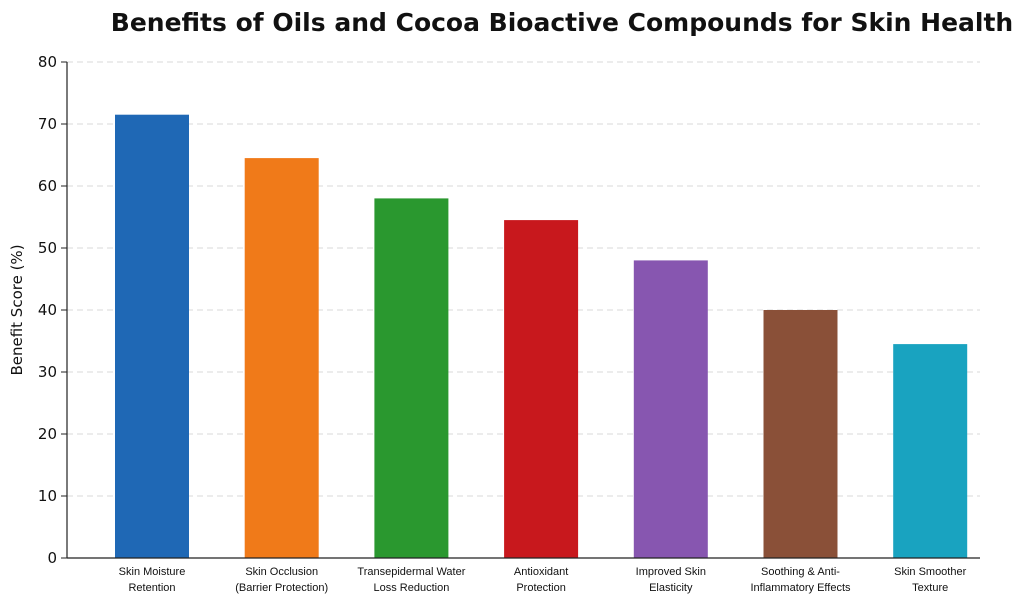 Image resolution: width=1024 pixels, height=614 pixels. What do you see at coordinates (541, 588) in the screenshot?
I see `x-category-label: Protection` at bounding box center [541, 588].